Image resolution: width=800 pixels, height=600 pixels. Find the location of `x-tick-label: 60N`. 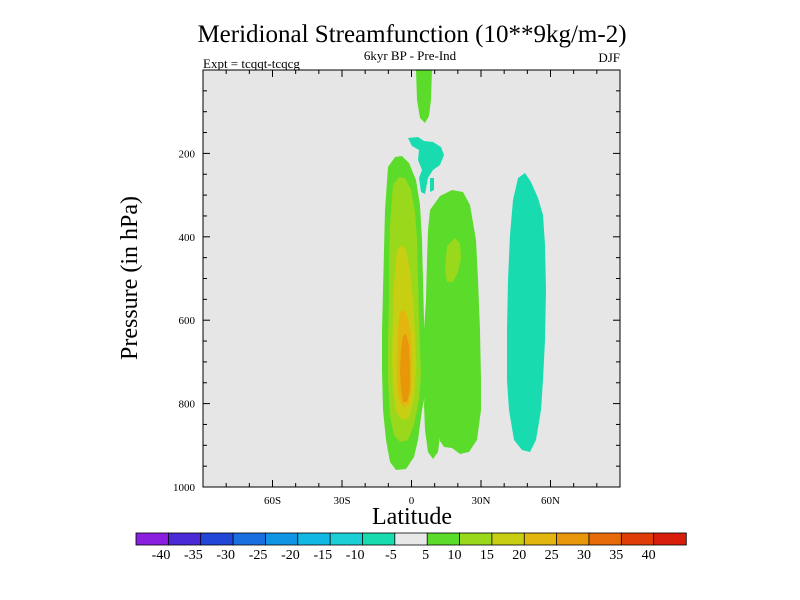

x-tick-label: 60N is located at coordinates (550, 501).